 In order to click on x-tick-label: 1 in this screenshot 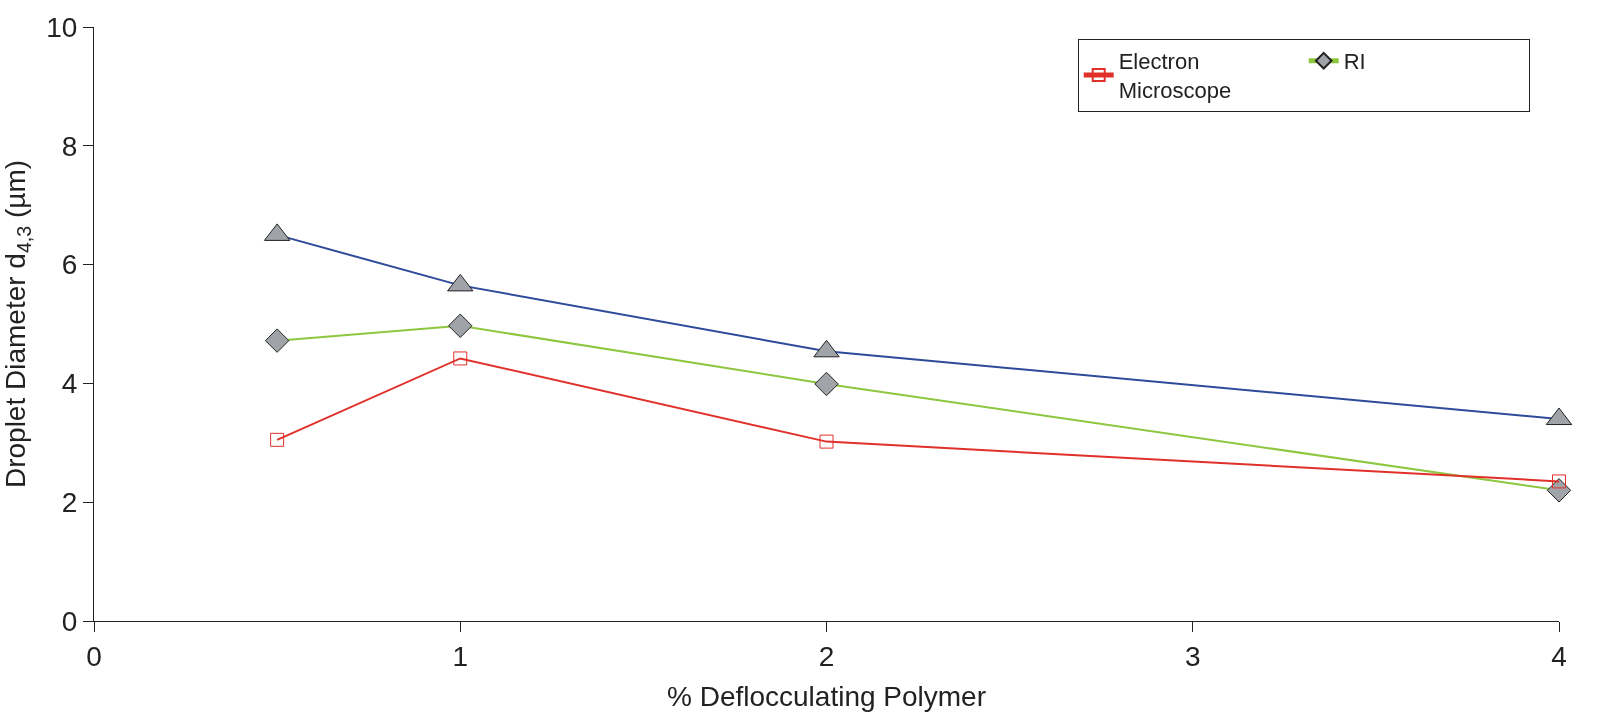, I will do `click(460, 656)`.